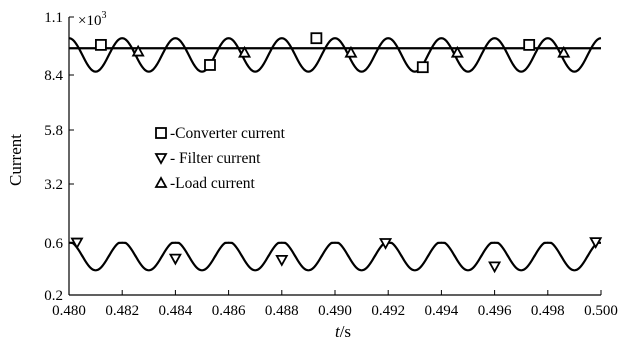 The image size is (625, 342). What do you see at coordinates (338, 331) in the screenshot?
I see `x-axis-label-italic: t` at bounding box center [338, 331].